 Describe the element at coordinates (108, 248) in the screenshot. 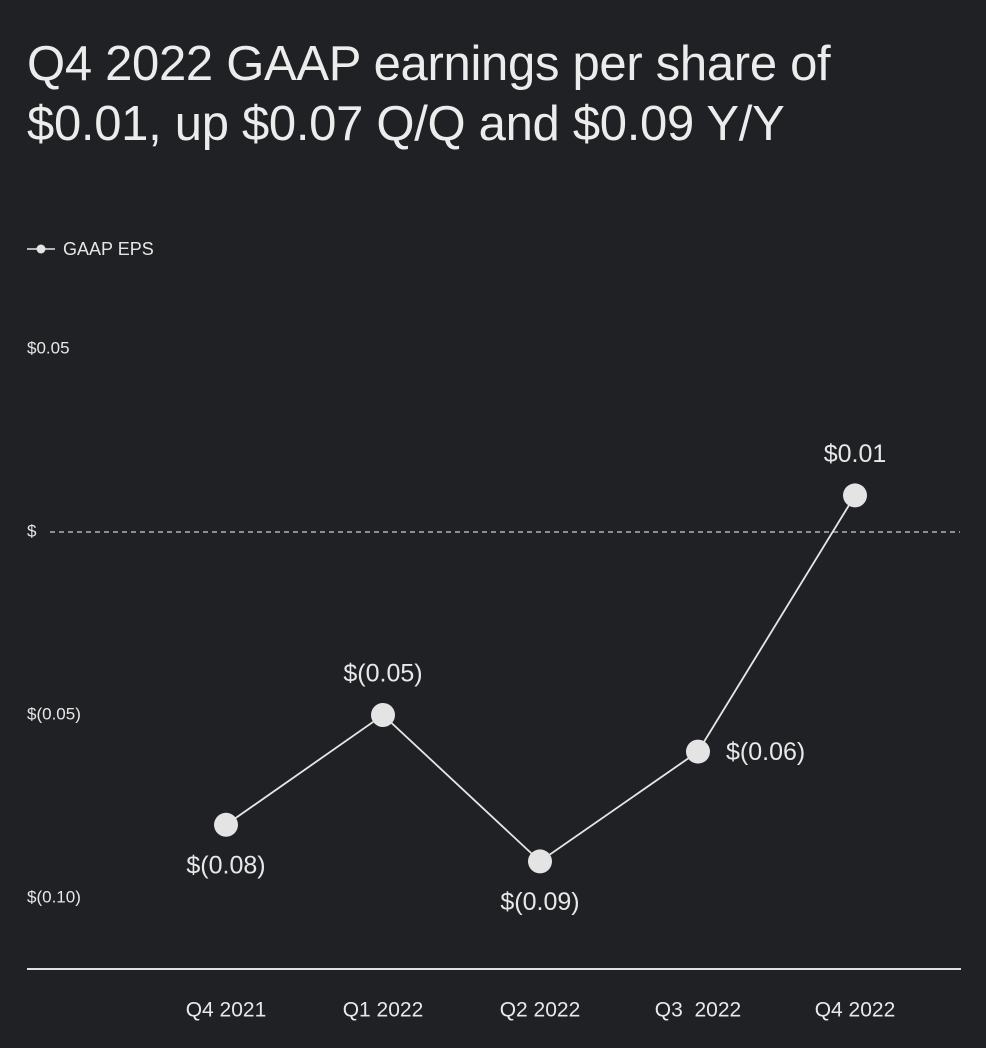

I see `legend-label: GAAP EPS` at that location.